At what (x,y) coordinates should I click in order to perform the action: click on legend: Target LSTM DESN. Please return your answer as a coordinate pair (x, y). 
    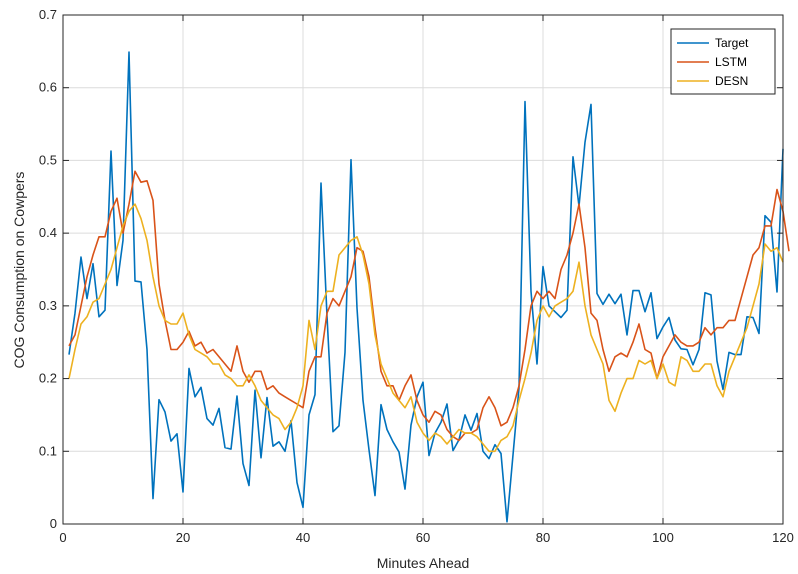
    Looking at the image, I should click on (723, 61).